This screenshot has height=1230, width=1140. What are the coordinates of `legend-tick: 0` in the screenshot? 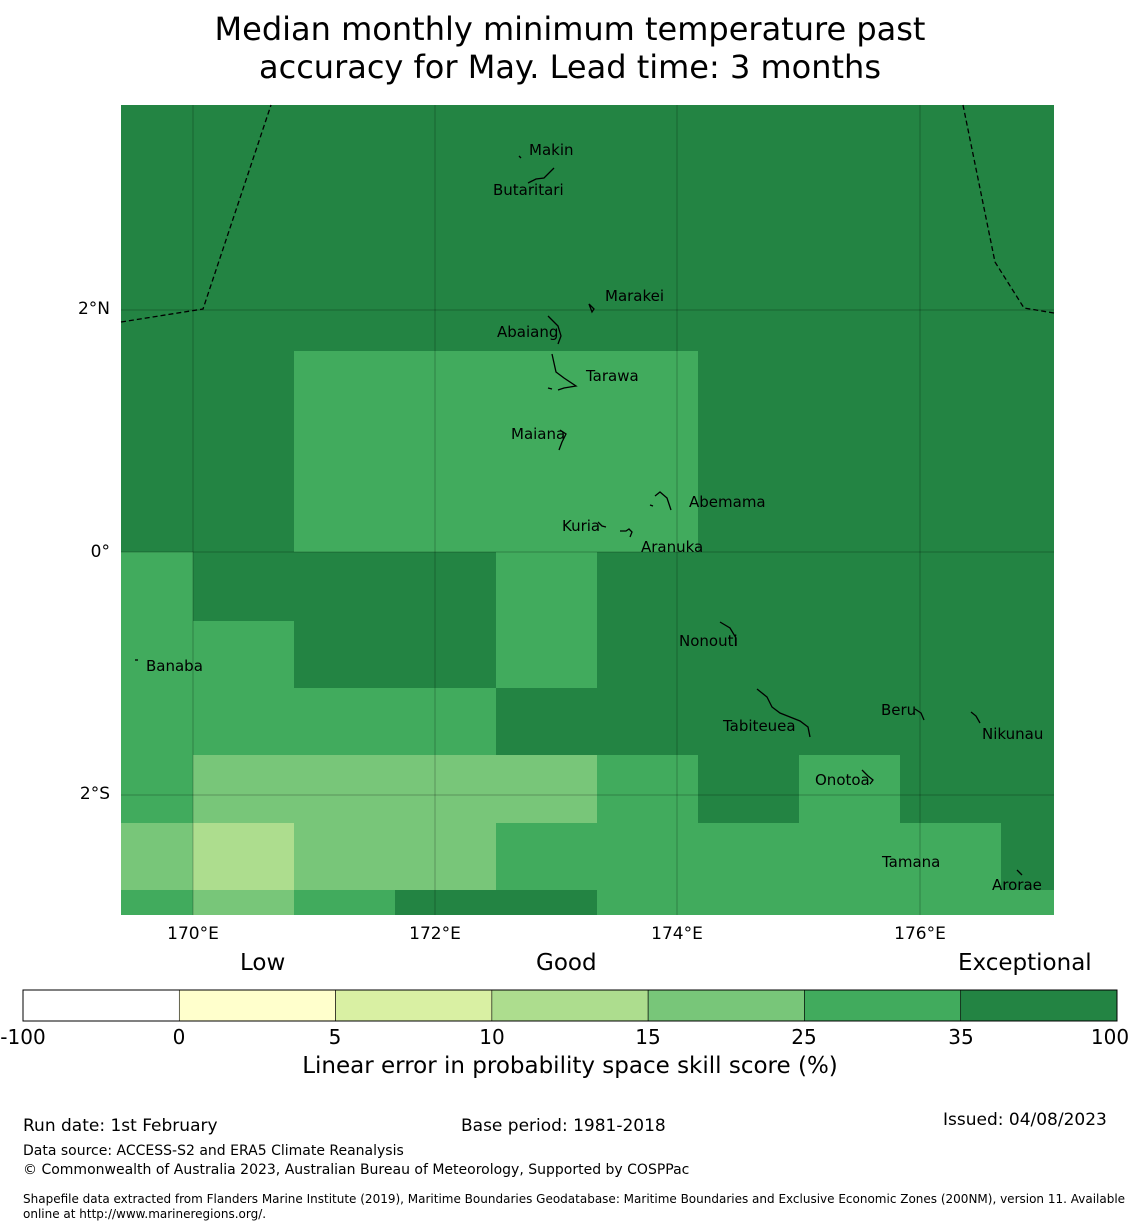 It's located at (179, 1037).